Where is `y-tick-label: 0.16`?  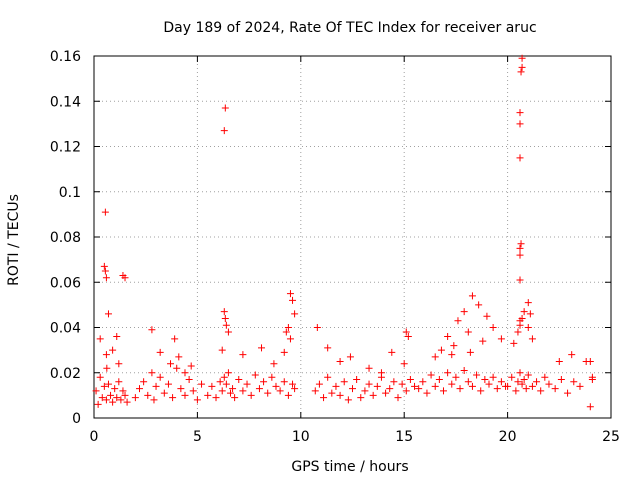
y-tick-label: 0.16 is located at coordinates (65, 57).